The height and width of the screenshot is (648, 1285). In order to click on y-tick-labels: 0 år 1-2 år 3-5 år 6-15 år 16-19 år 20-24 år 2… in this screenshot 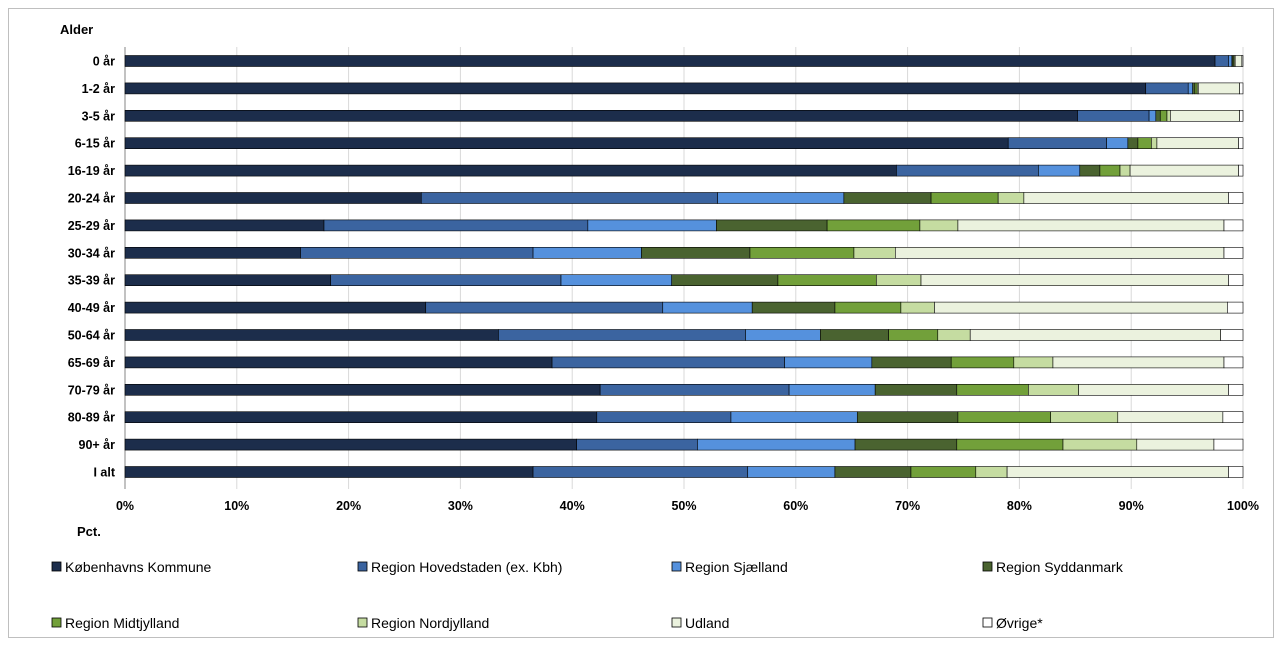, I will do `click(92, 267)`.